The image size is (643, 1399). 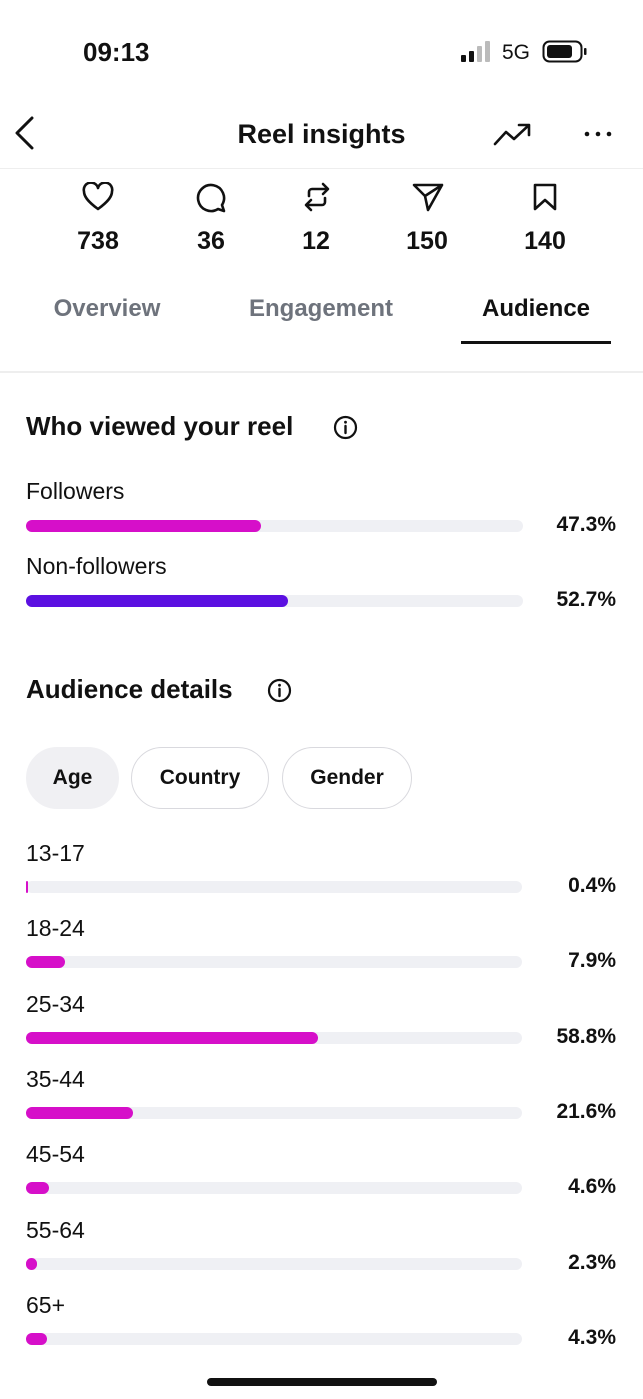 I want to click on status-time: 09:13, so click(x=116, y=52).